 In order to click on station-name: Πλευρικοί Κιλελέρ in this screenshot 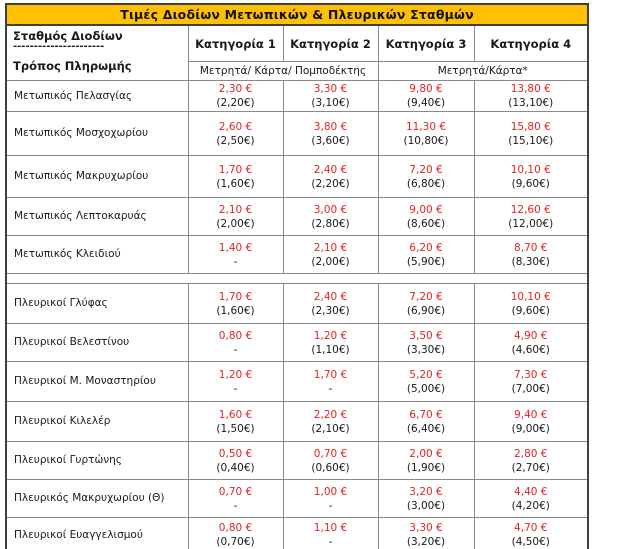, I will do `click(97, 421)`.